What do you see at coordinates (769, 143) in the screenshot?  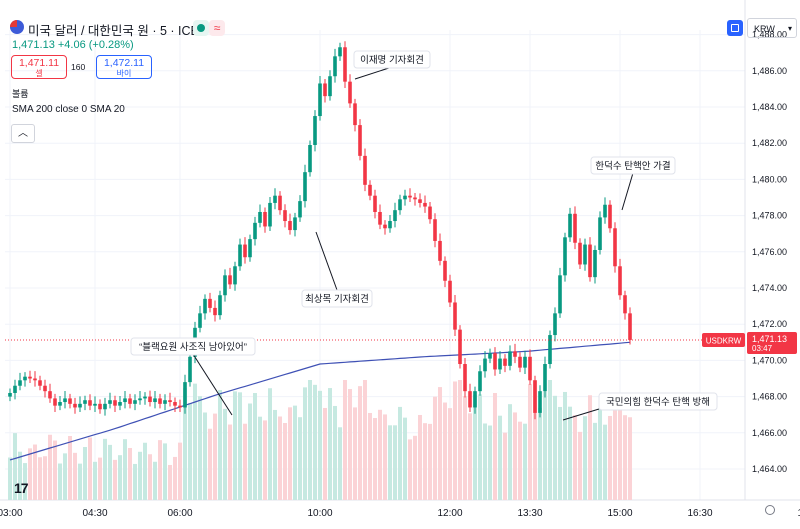 I see `y-tick-label: 1,482.00` at bounding box center [769, 143].